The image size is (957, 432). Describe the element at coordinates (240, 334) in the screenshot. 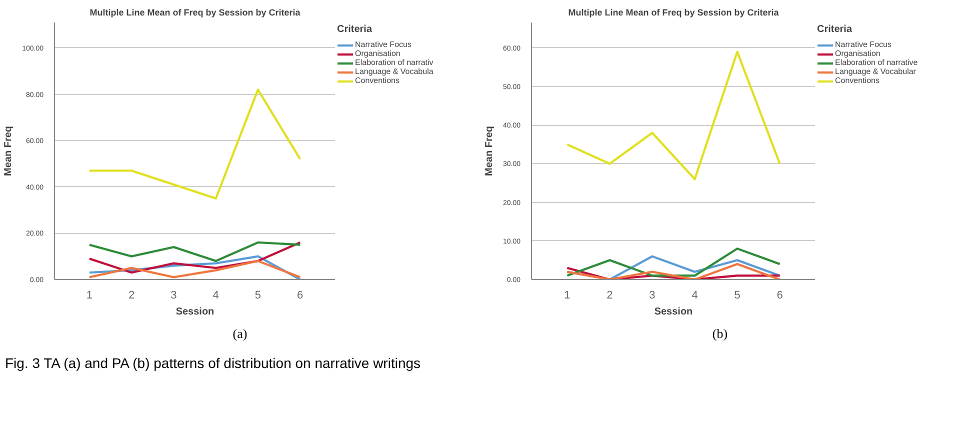

I see `text: (a)` at that location.